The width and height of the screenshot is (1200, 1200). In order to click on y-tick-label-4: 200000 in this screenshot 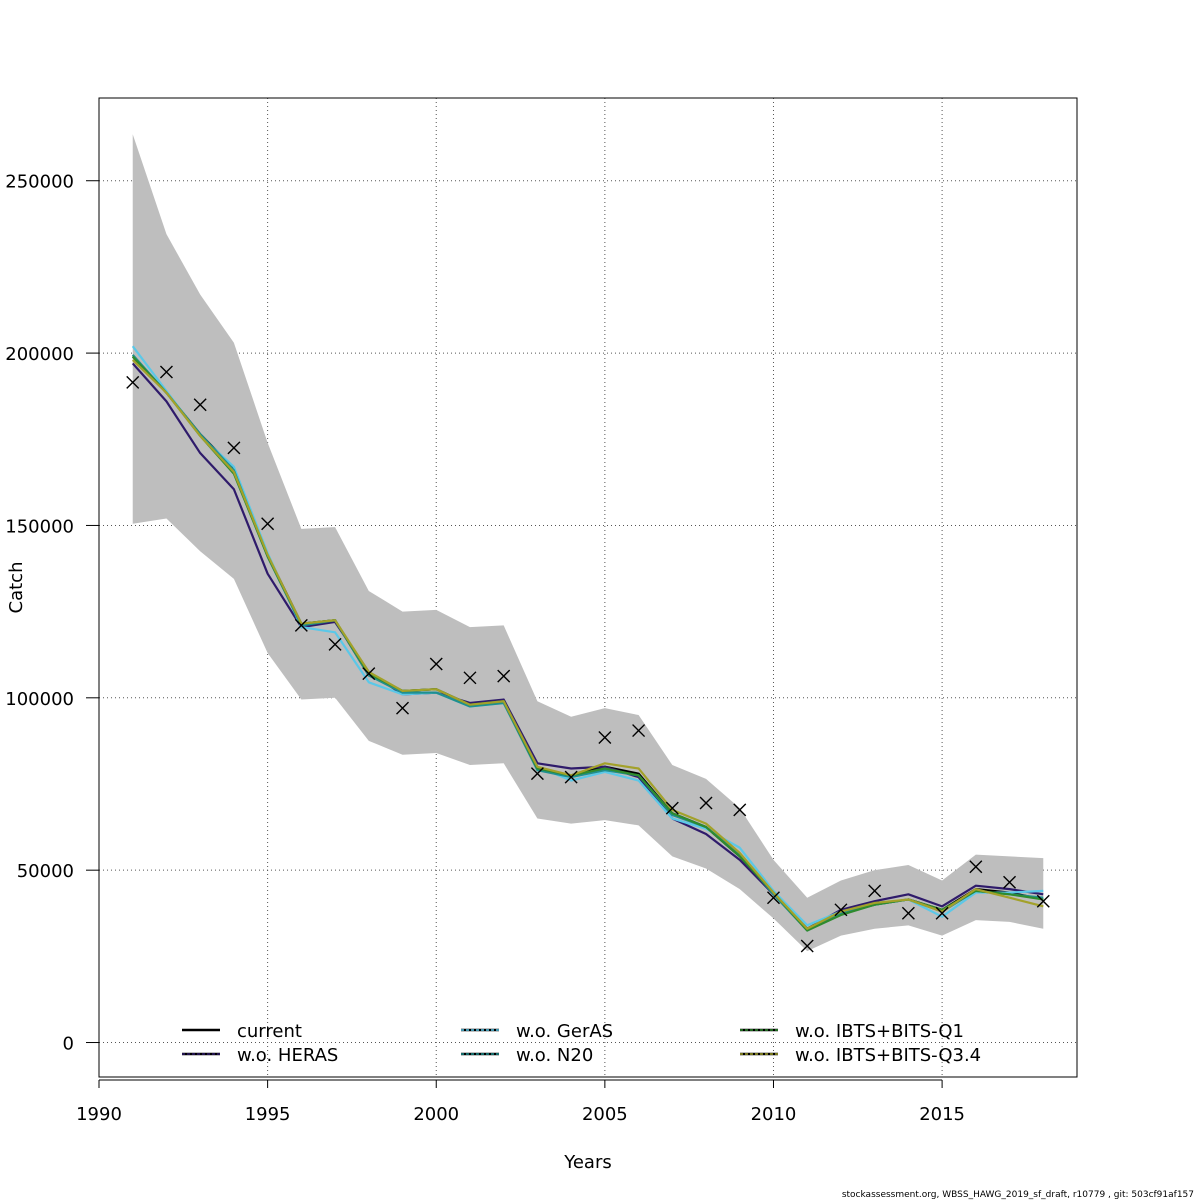, I will do `click(39, 354)`.